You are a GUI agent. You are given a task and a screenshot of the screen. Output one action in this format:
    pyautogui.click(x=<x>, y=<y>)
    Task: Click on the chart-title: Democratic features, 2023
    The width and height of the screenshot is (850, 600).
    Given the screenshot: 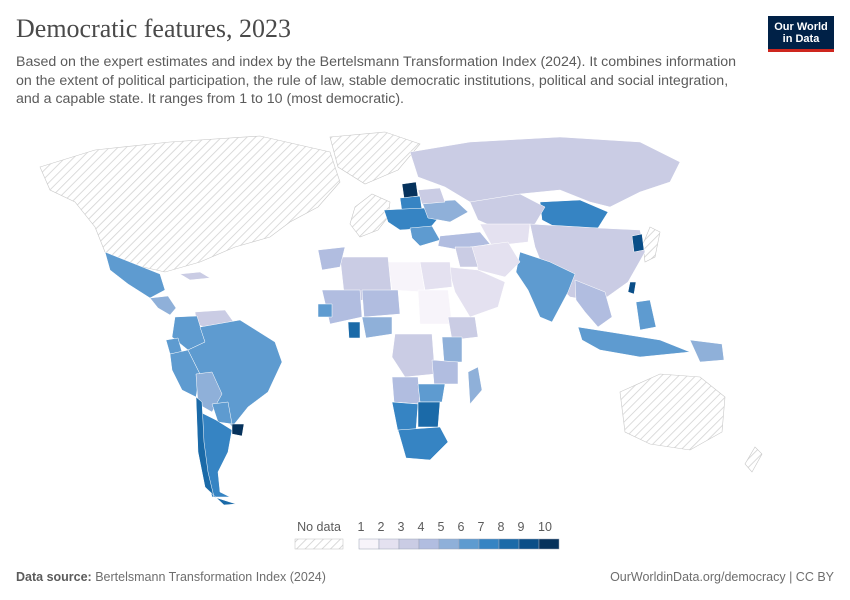 What is the action you would take?
    pyautogui.click(x=154, y=28)
    